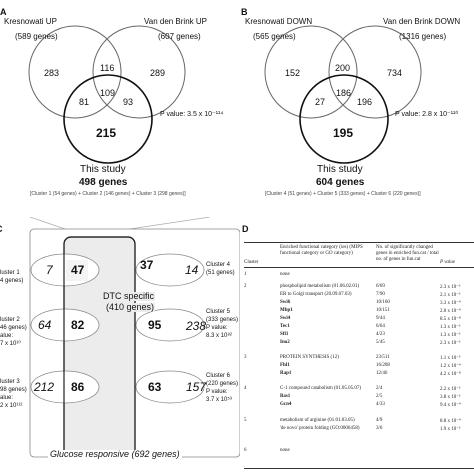 The image size is (474, 474). Describe the element at coordinates (128, 102) in the screenshot. I see `venn-a-right-bottom: 93` at that location.